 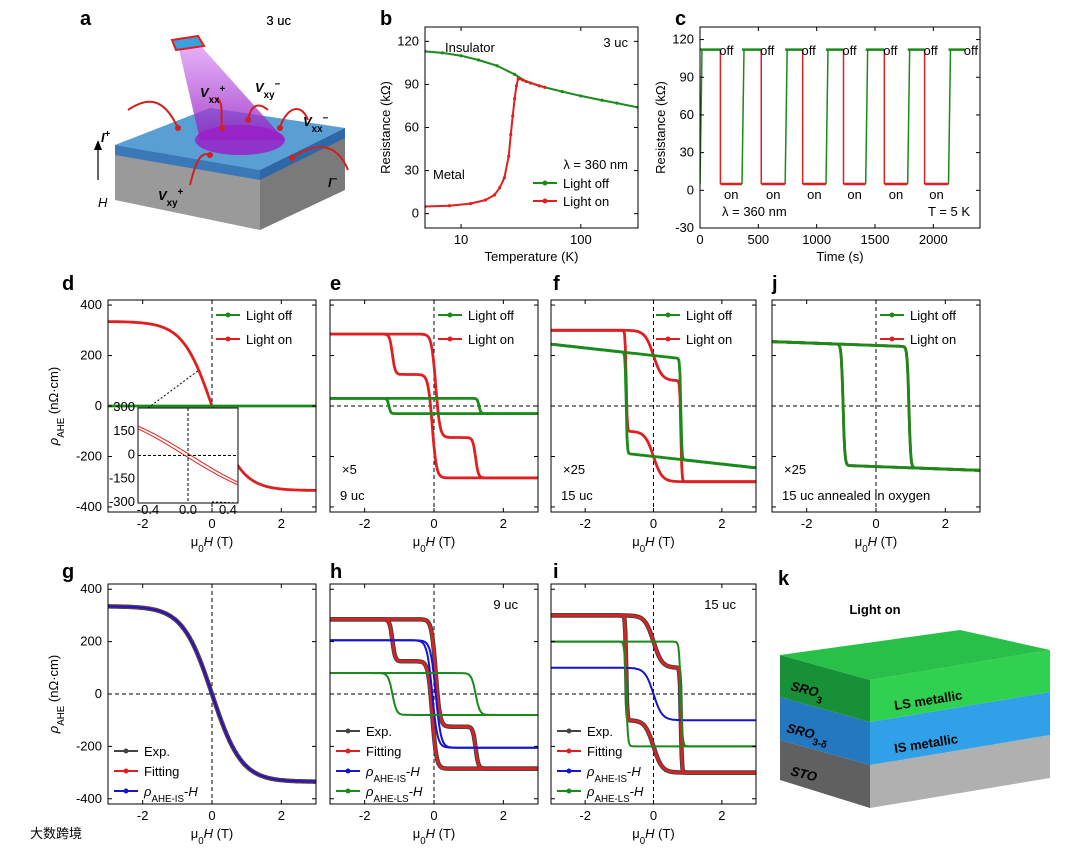 I want to click on h-field-label: H, so click(x=103, y=202).